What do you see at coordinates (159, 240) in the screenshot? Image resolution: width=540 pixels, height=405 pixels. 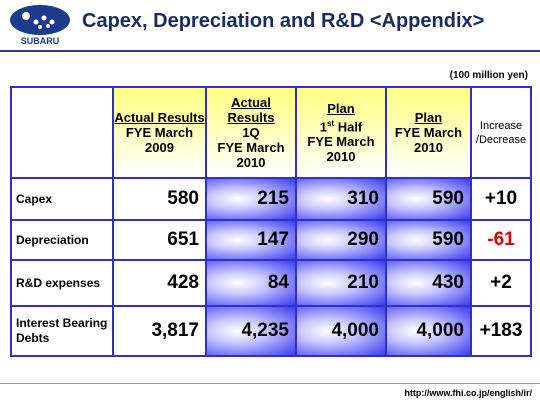 I see `cell-value: 651` at bounding box center [159, 240].